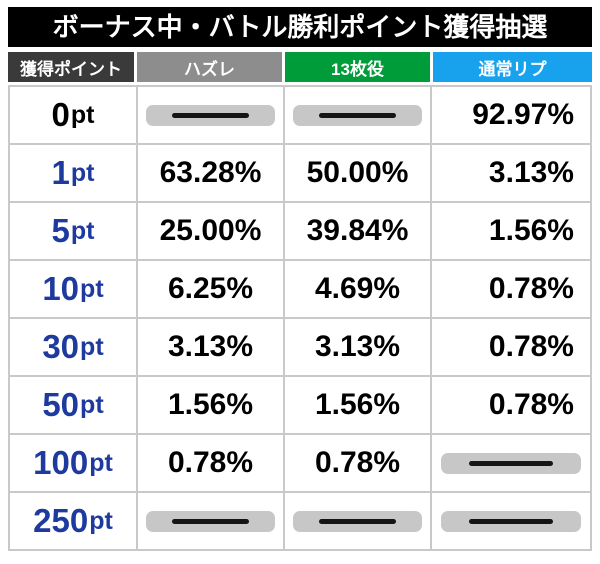  I want to click on row-label: 30 pt, so click(73, 347).